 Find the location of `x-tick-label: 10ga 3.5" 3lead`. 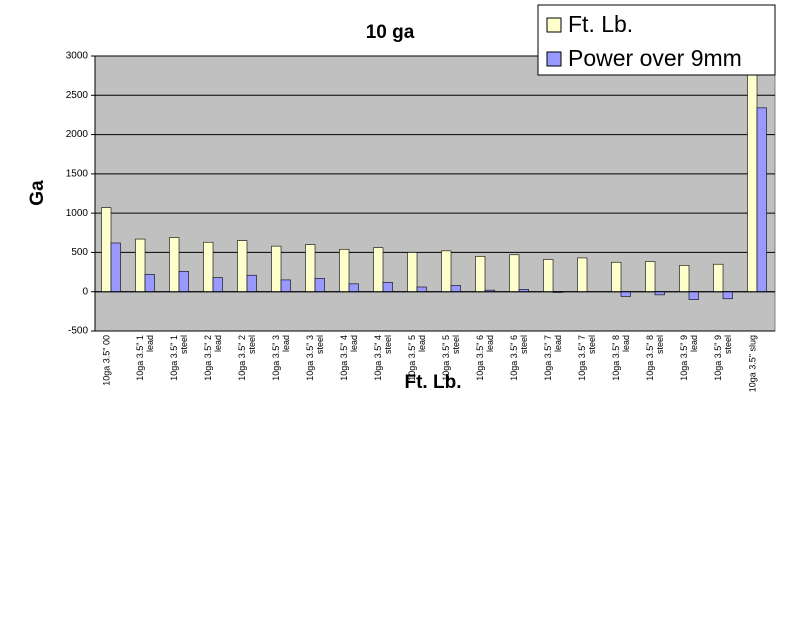

x-tick-label: 10ga 3.5" 3lead is located at coordinates (281, 358).